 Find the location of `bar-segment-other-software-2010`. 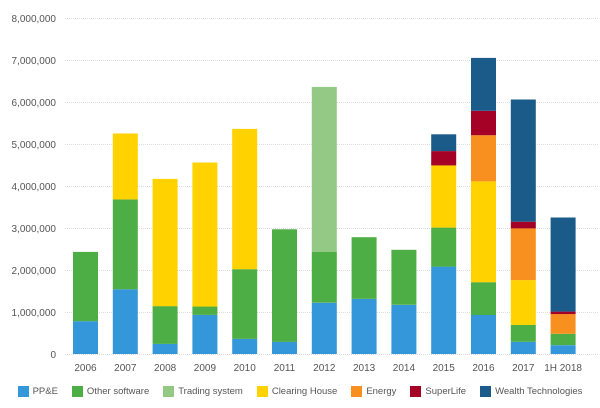

bar-segment-other-software-2010 is located at coordinates (245, 304).